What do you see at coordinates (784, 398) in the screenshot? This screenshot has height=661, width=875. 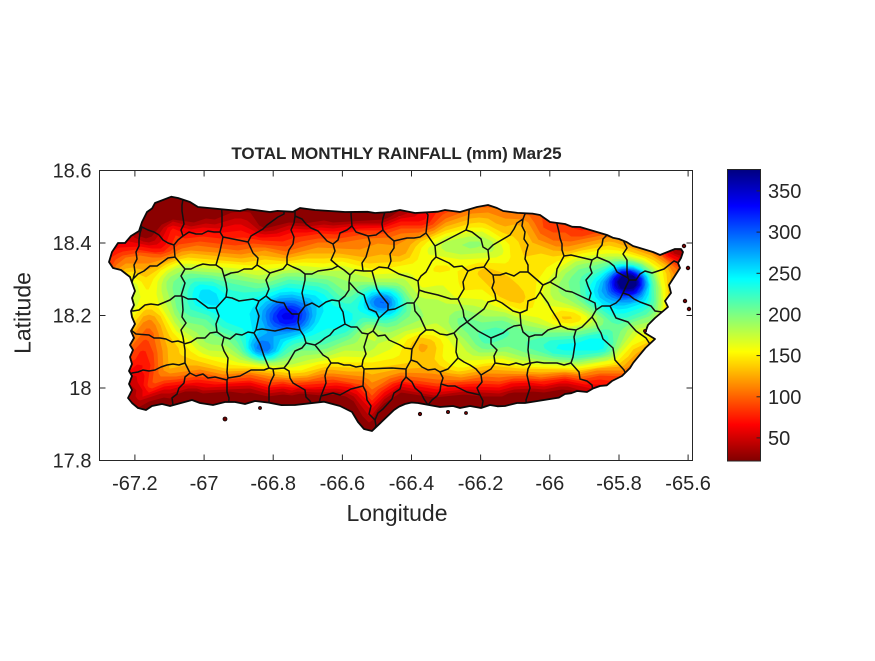 I see `svg-text: 100` at bounding box center [784, 398].